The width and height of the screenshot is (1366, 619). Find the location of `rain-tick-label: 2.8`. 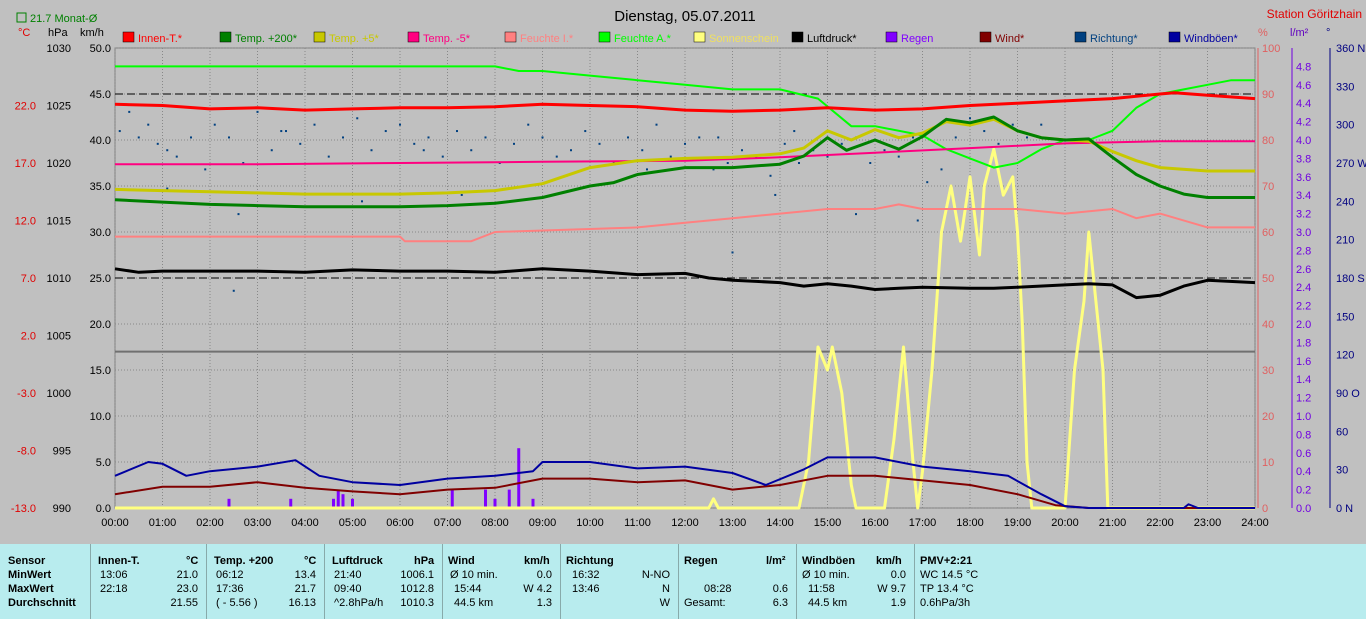

rain-tick-label: 2.8 is located at coordinates (1303, 251).